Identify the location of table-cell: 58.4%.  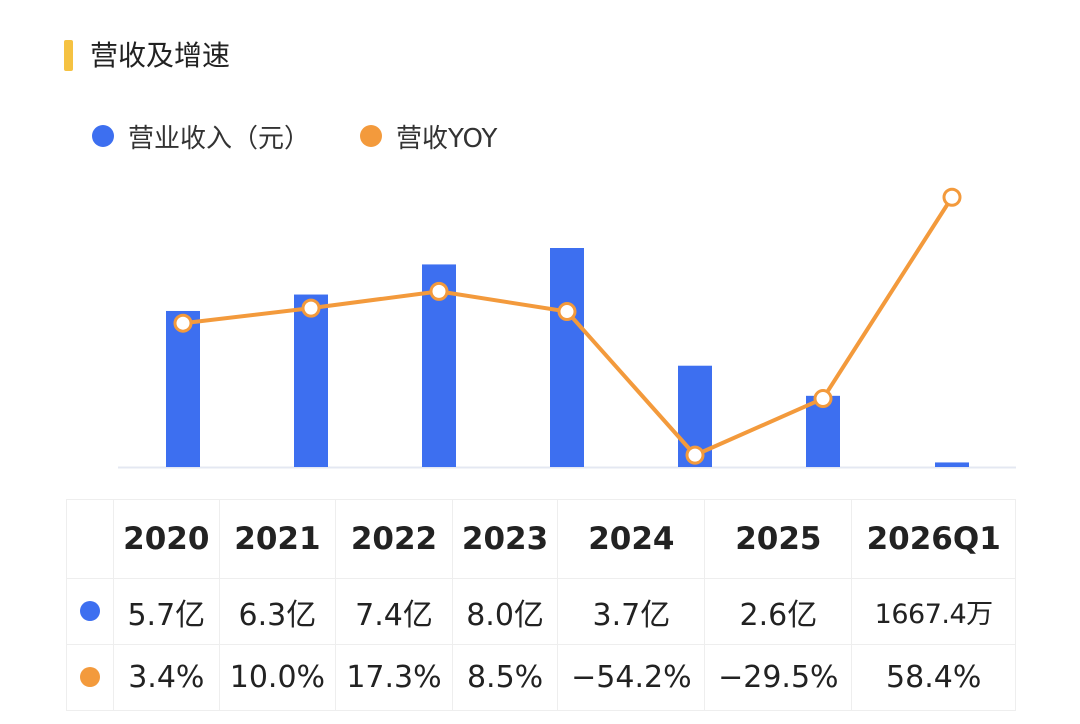
(933, 677).